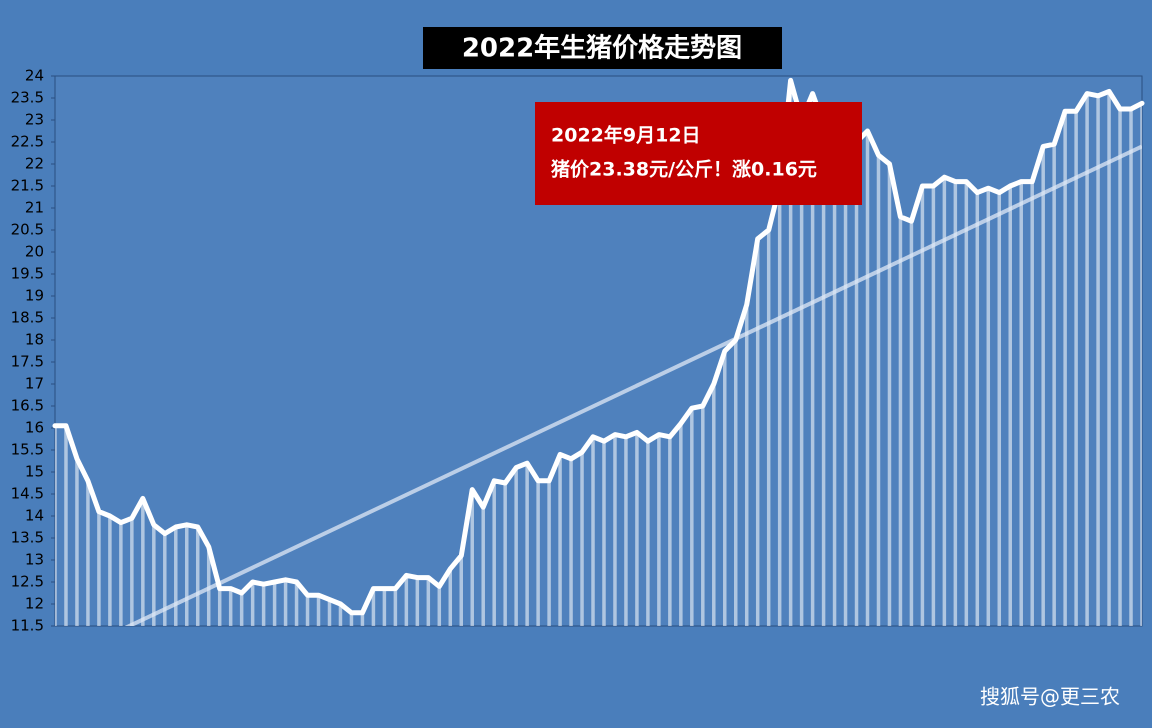 Image resolution: width=1152 pixels, height=728 pixels. I want to click on y-tick-label: 14.5, so click(27, 494).